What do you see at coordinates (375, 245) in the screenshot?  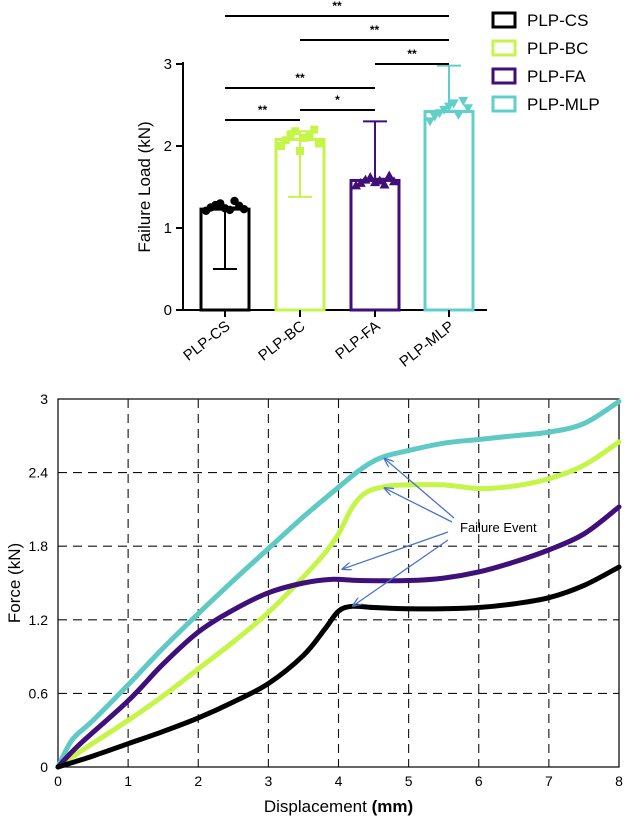 I see `bar-plp-fa` at bounding box center [375, 245].